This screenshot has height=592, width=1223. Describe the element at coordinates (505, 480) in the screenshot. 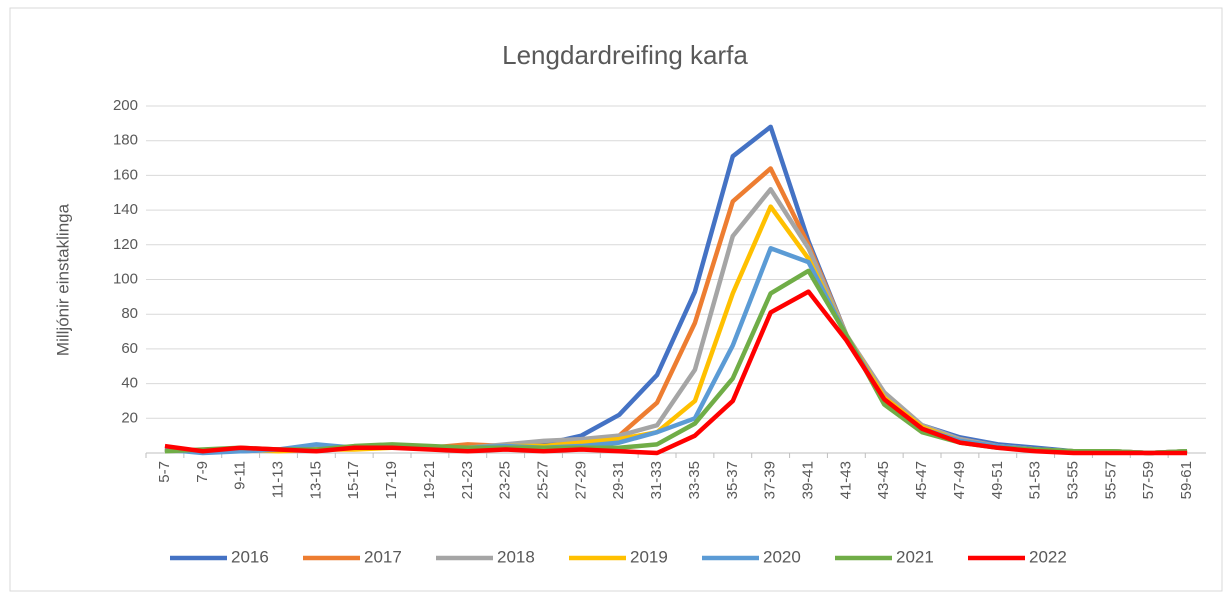

I see `x-tick-label: 23-25` at that location.